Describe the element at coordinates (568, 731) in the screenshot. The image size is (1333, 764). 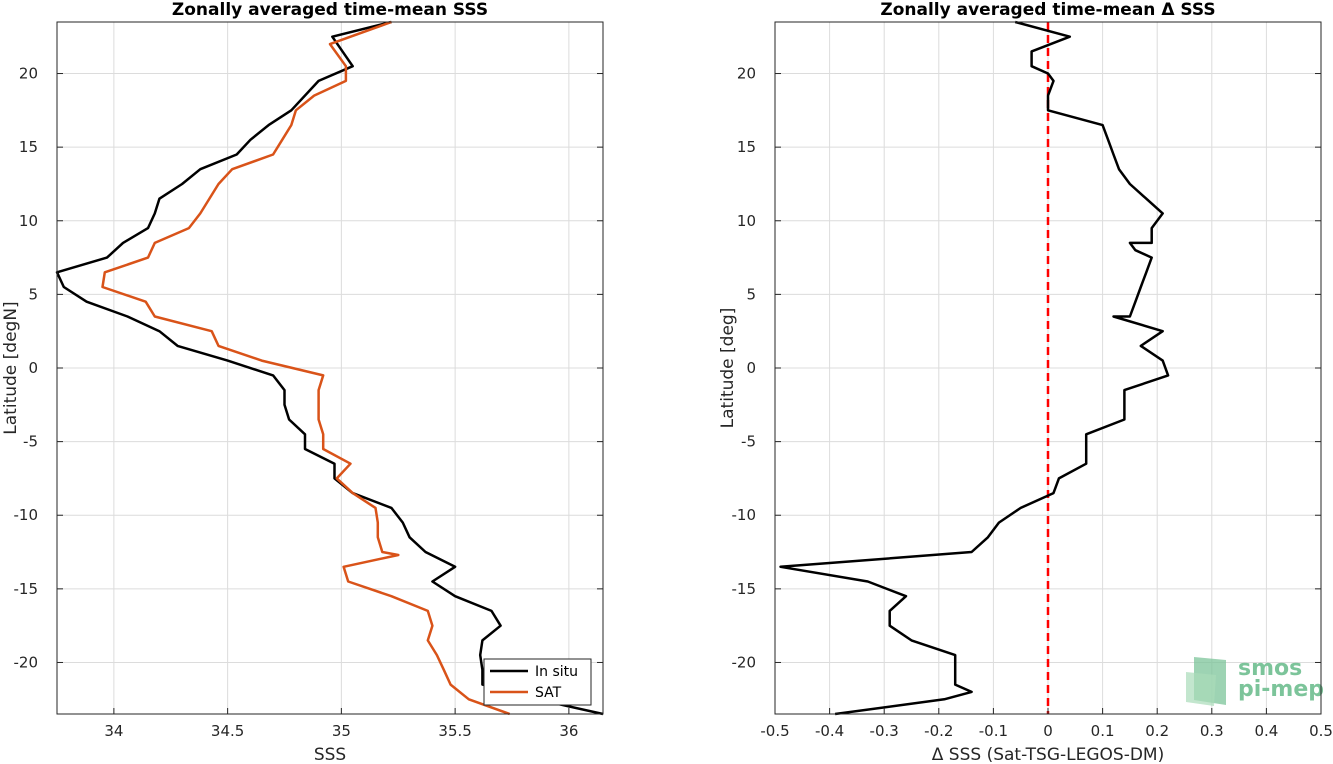
I see `x-tick-label: 36` at that location.